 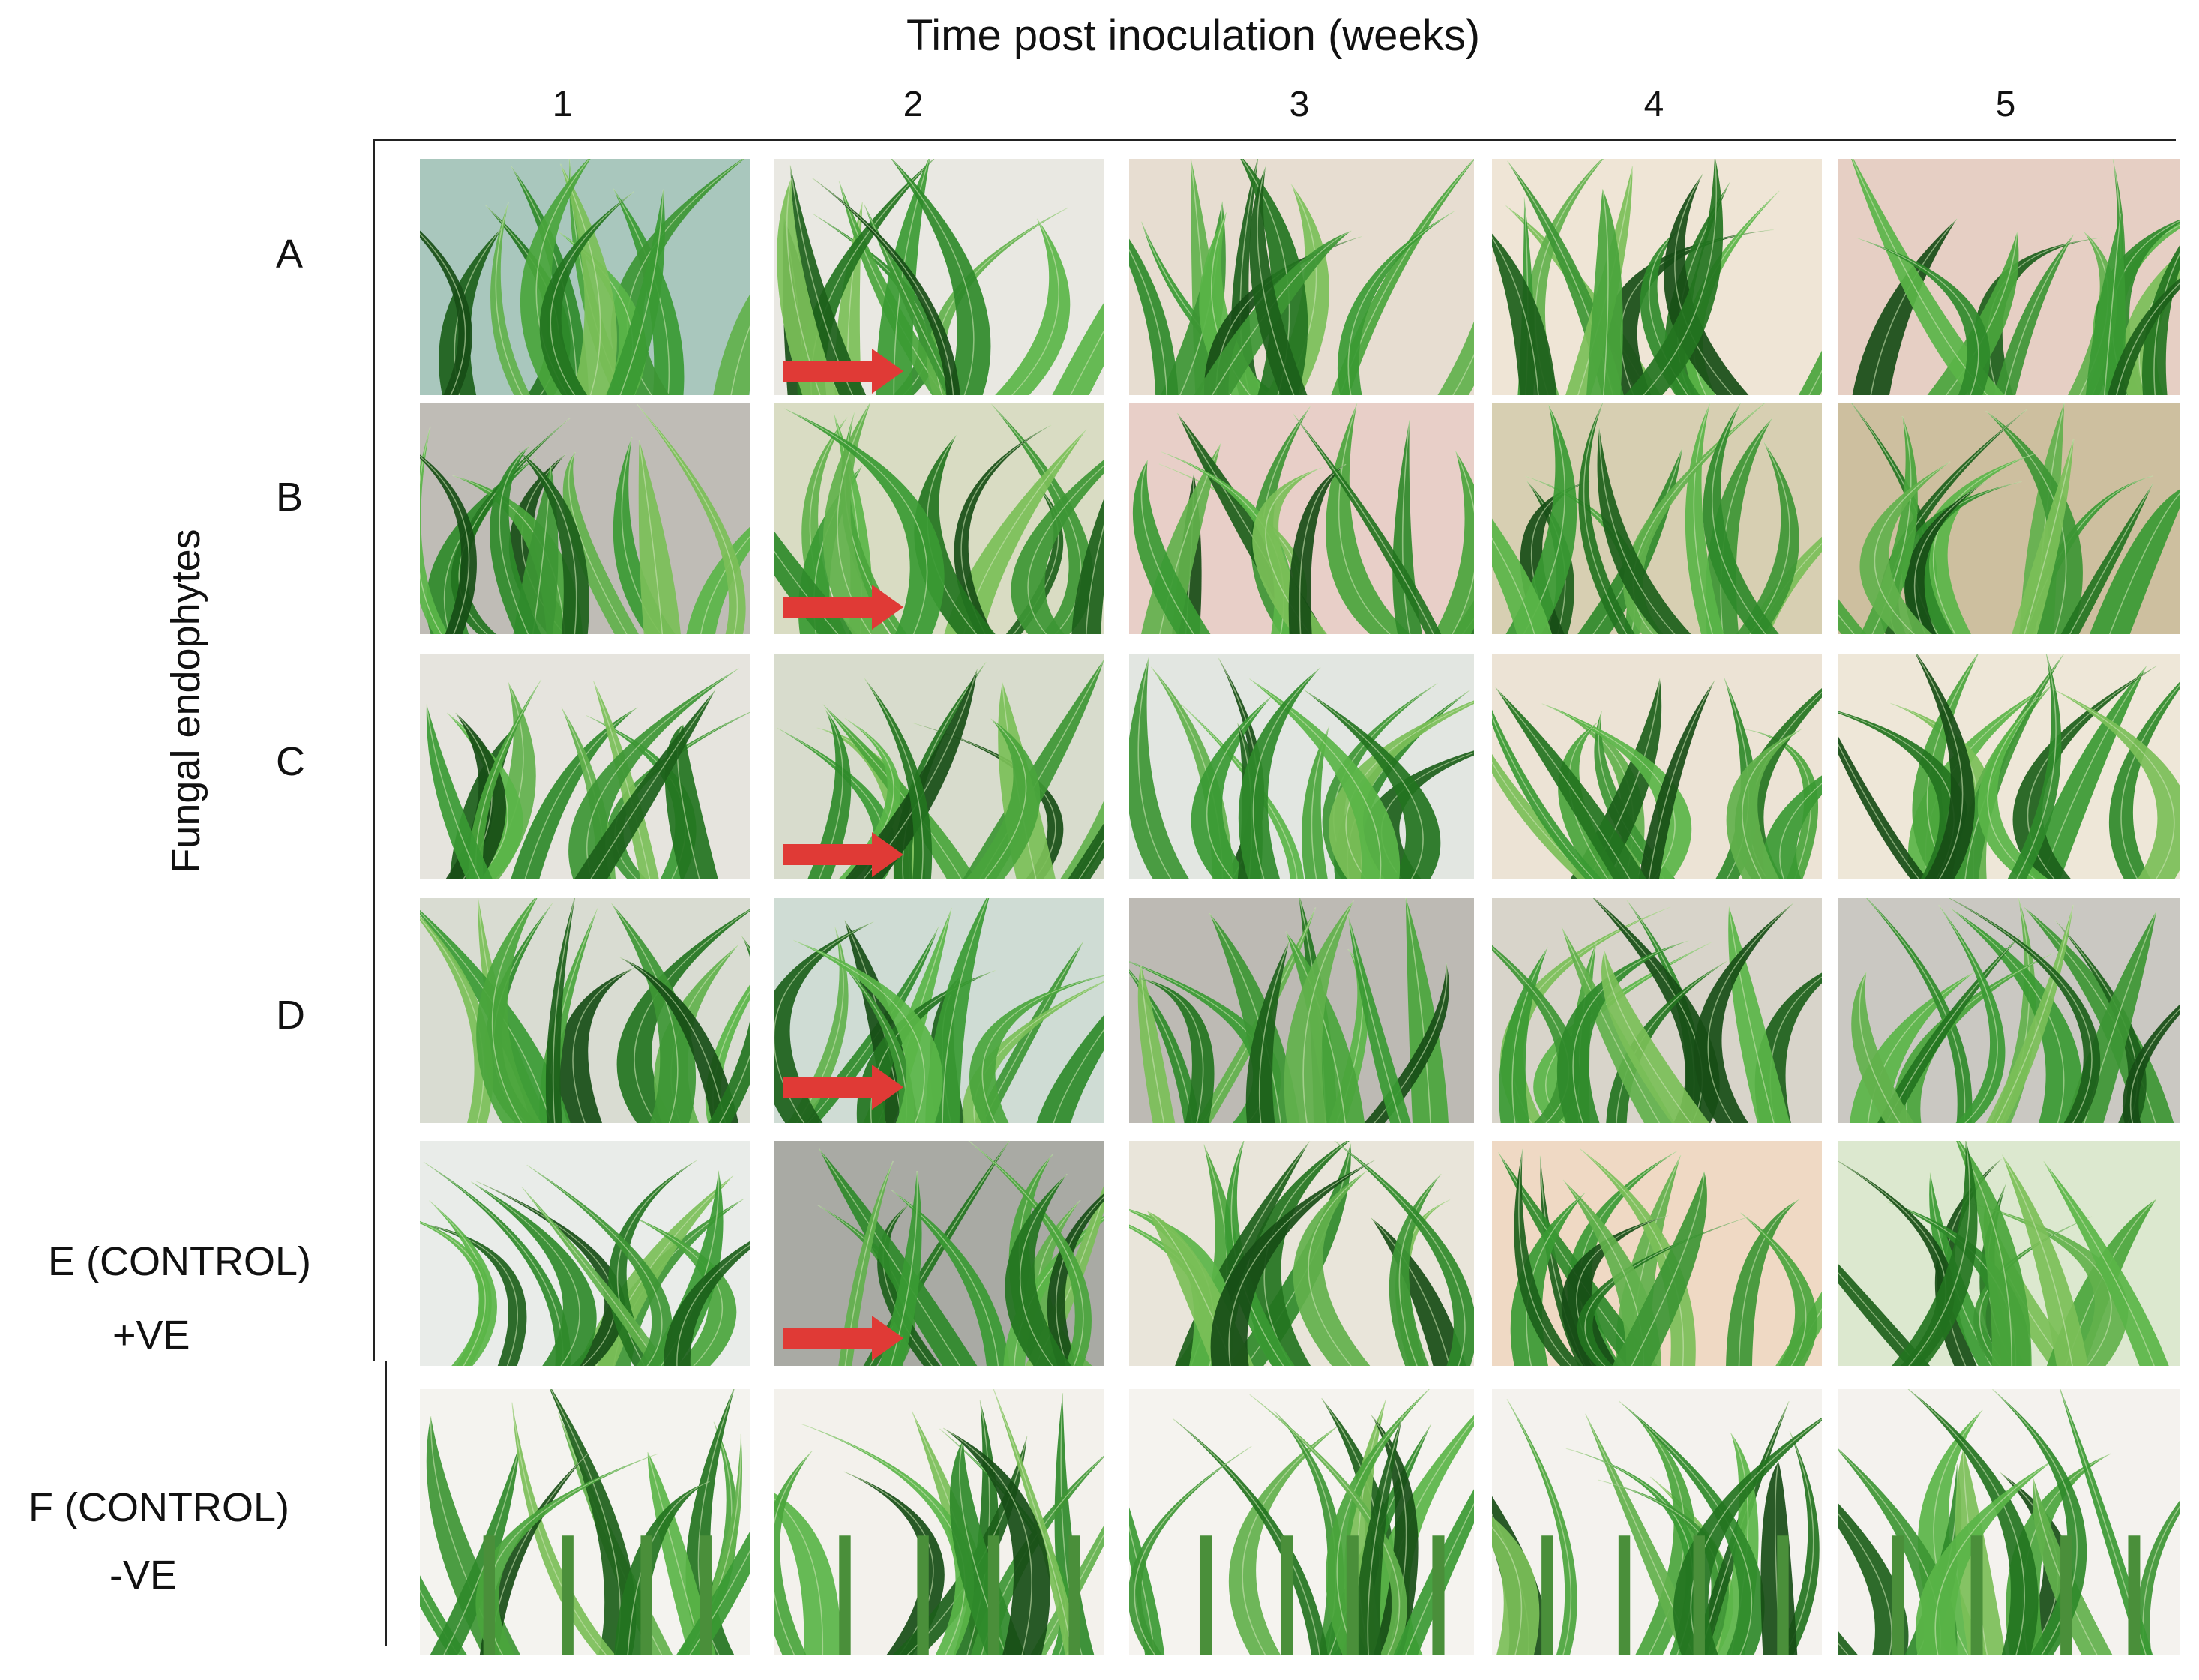 What do you see at coordinates (562, 104) in the screenshot?
I see `column-label-1: 1` at bounding box center [562, 104].